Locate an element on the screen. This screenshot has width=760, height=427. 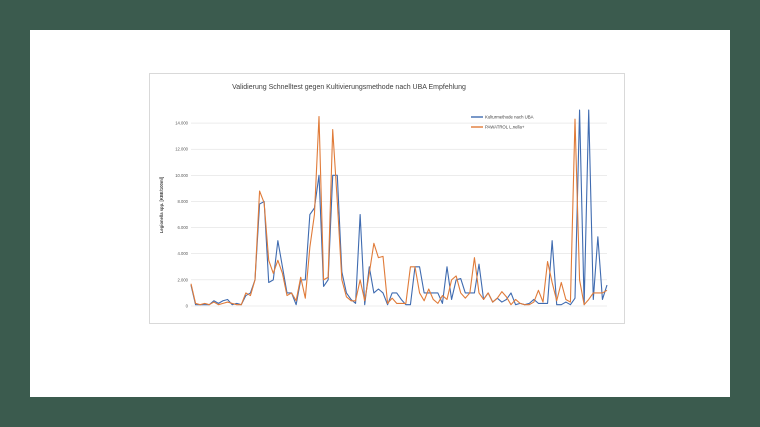
y-tick-label: 4.000 is located at coordinates (183, 253).